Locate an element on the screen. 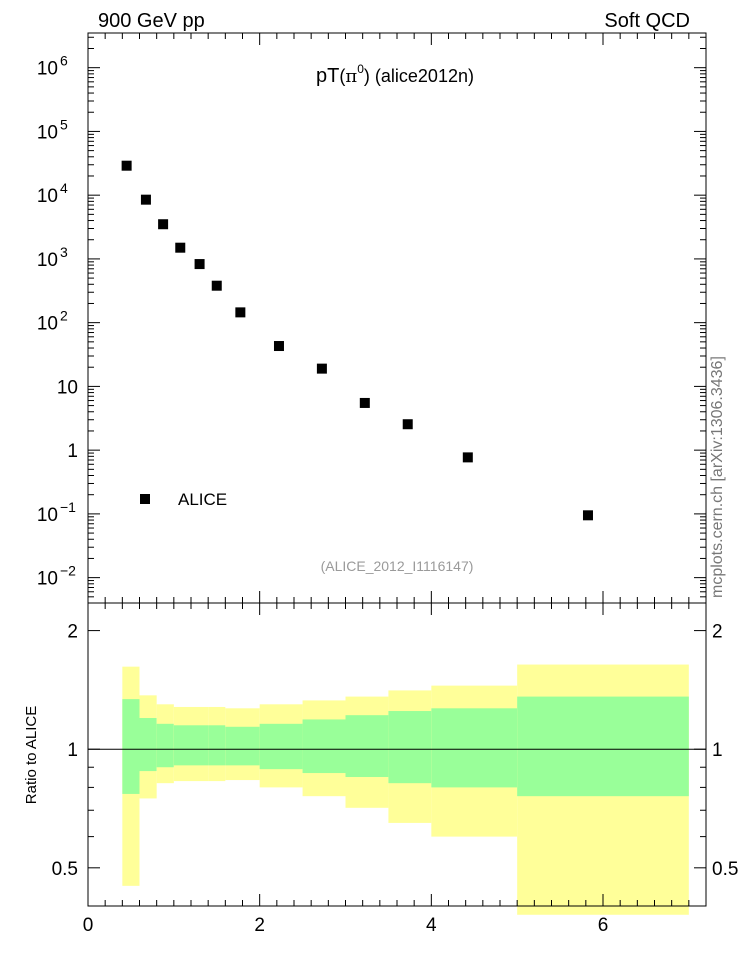  reference-label: (ALICE_2012_I1116147) is located at coordinates (397, 566).